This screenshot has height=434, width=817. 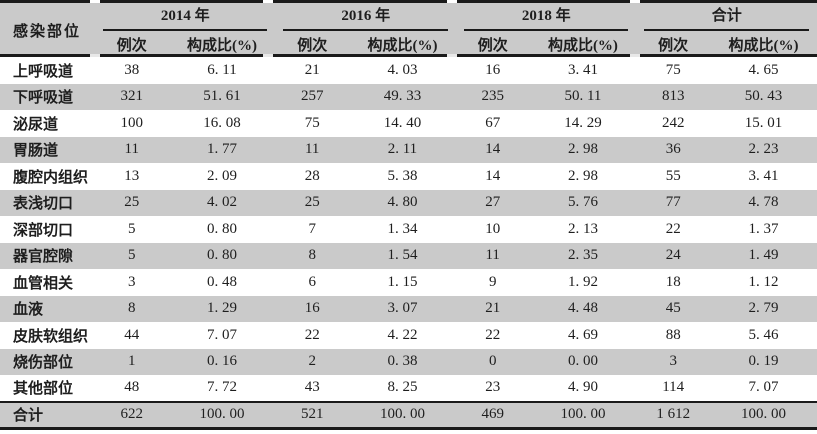 I want to click on table-row: 其他部位 48 7. 72 43 8. 25 23 4. 90 114 7. 07, so click(x=408, y=388).